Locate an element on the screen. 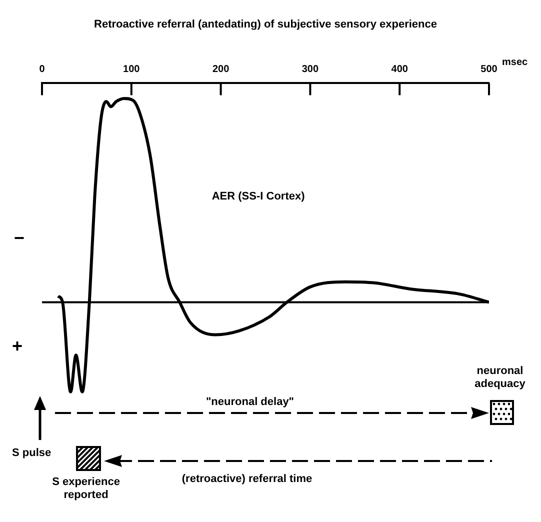  text: S pulse is located at coordinates (32, 453).